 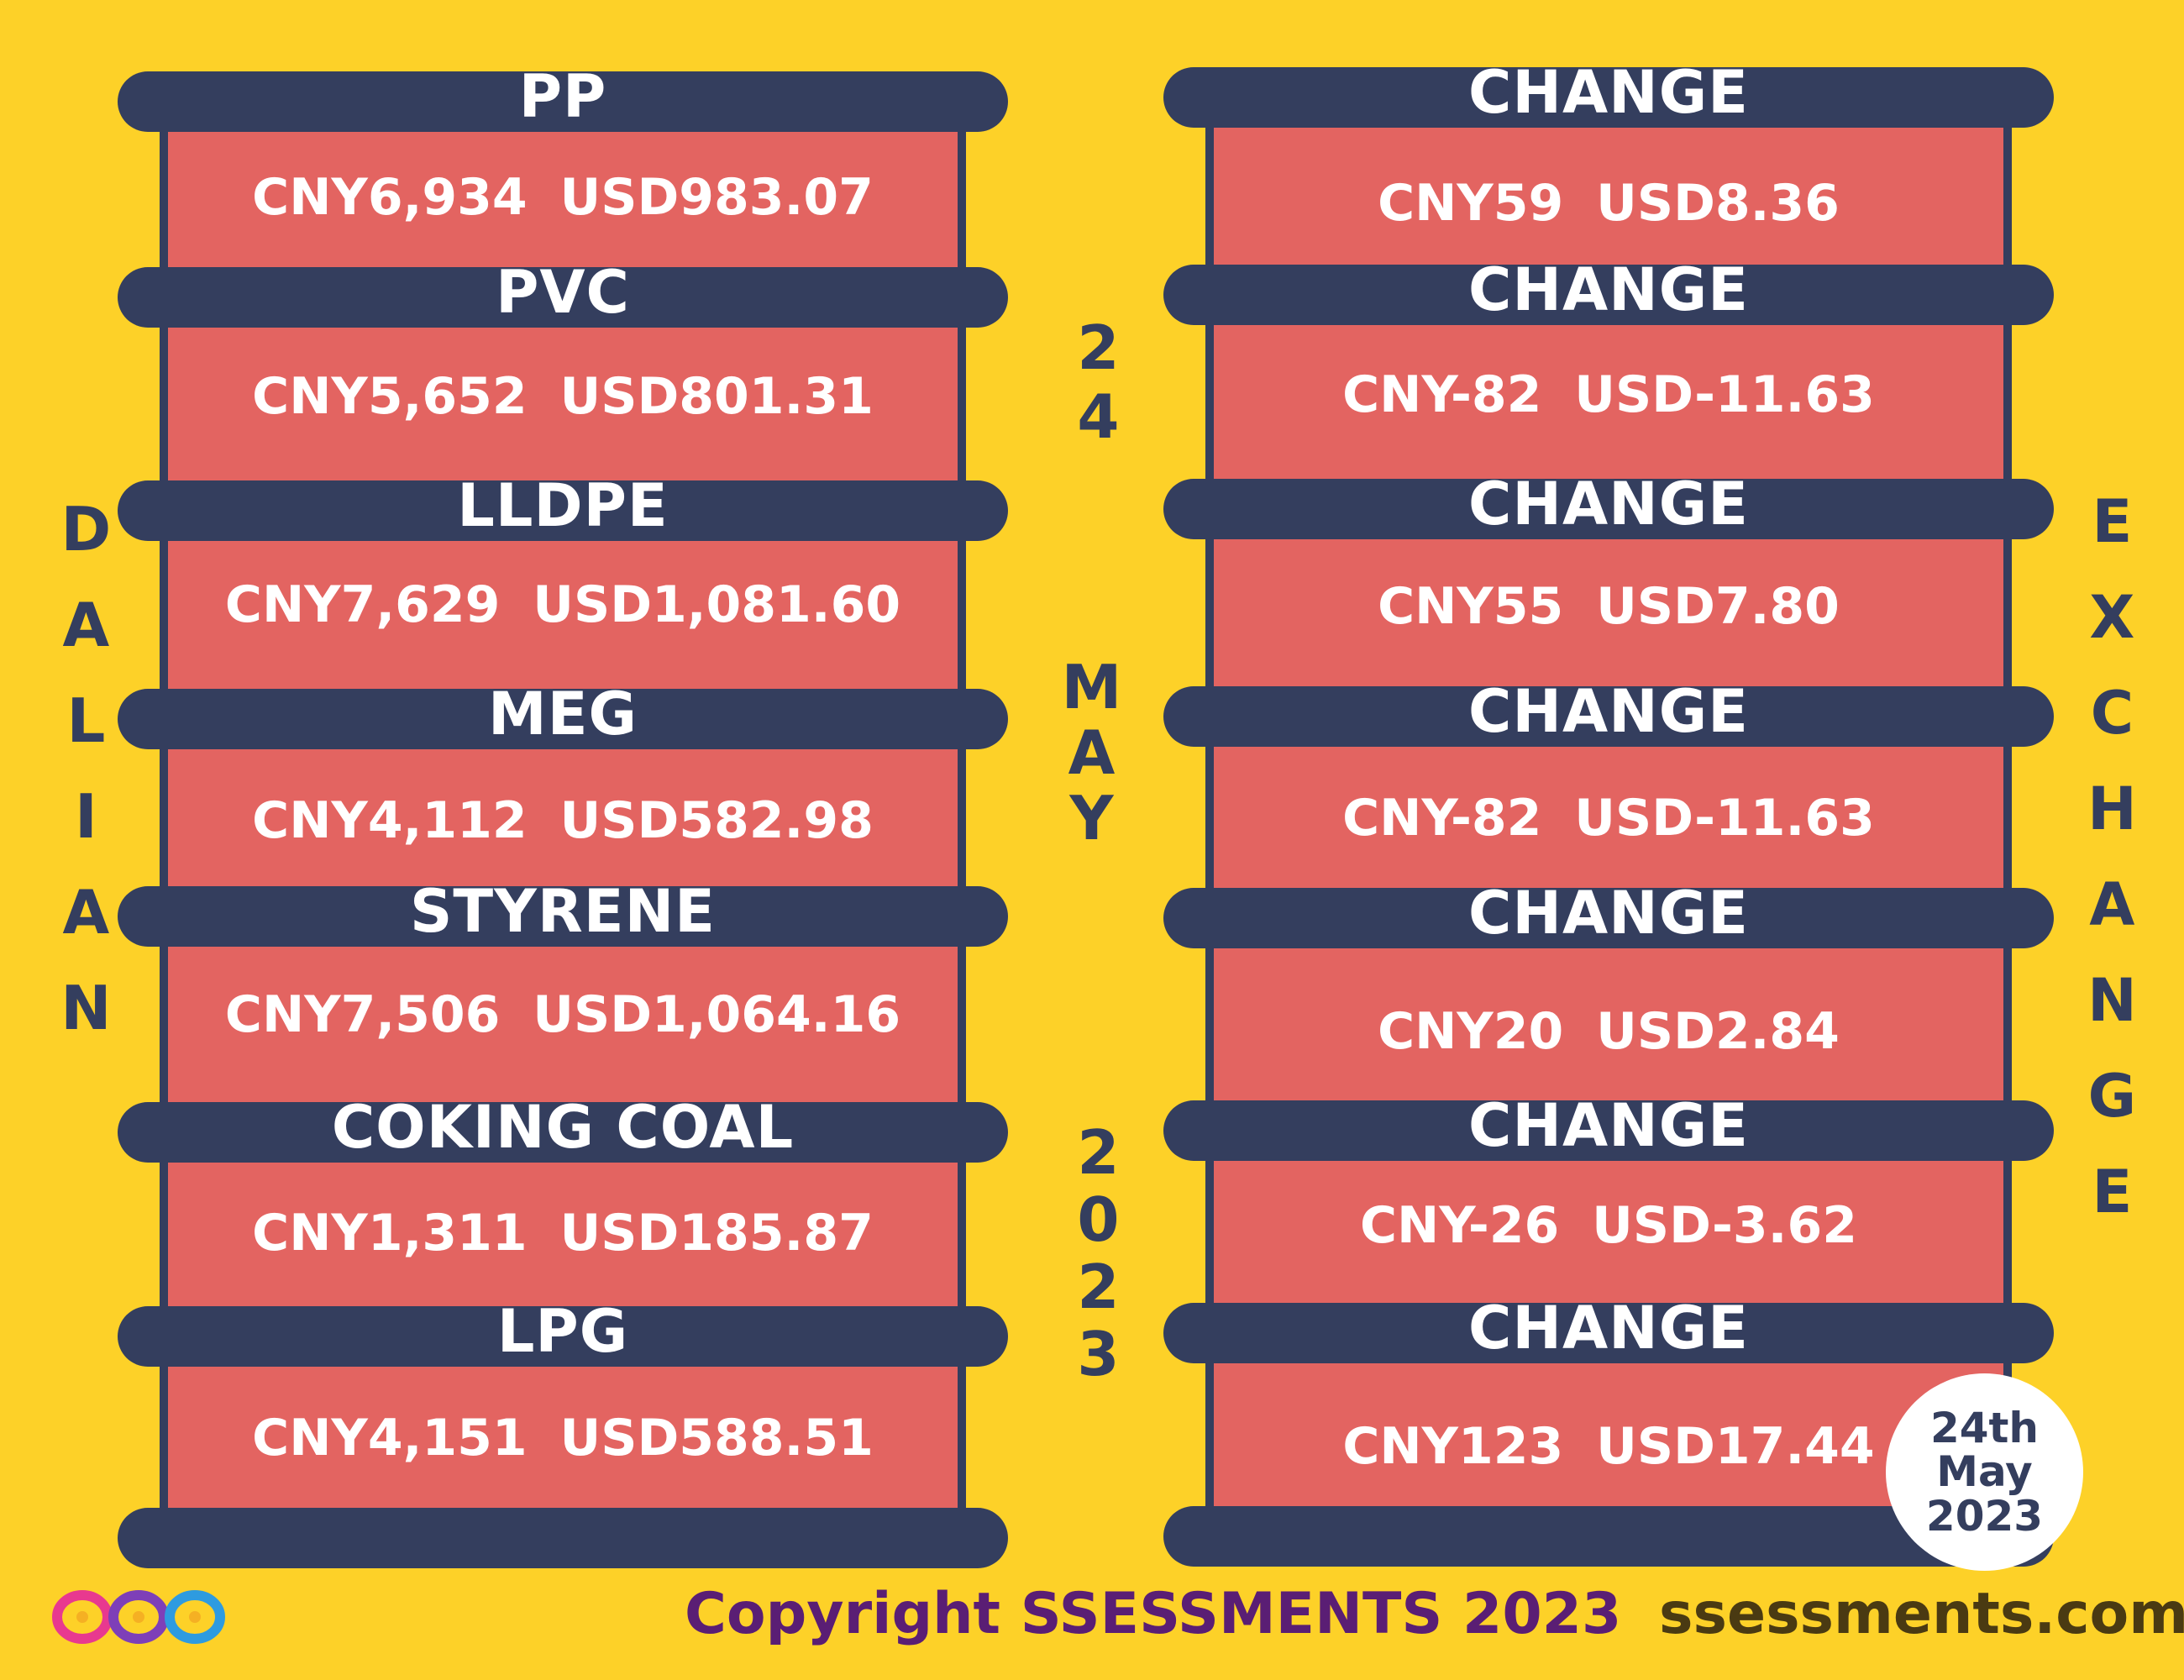 I want to click on bar-pvc: PVC, so click(x=563, y=295).